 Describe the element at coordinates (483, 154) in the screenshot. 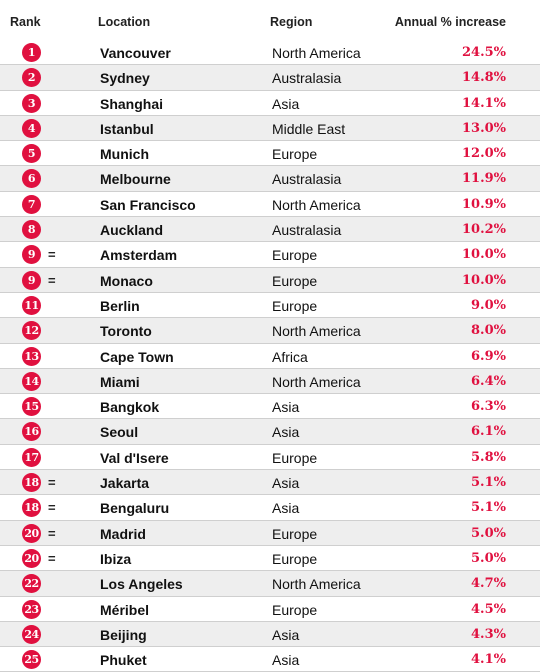

I see `annual-increase-cell: 12.0%` at that location.